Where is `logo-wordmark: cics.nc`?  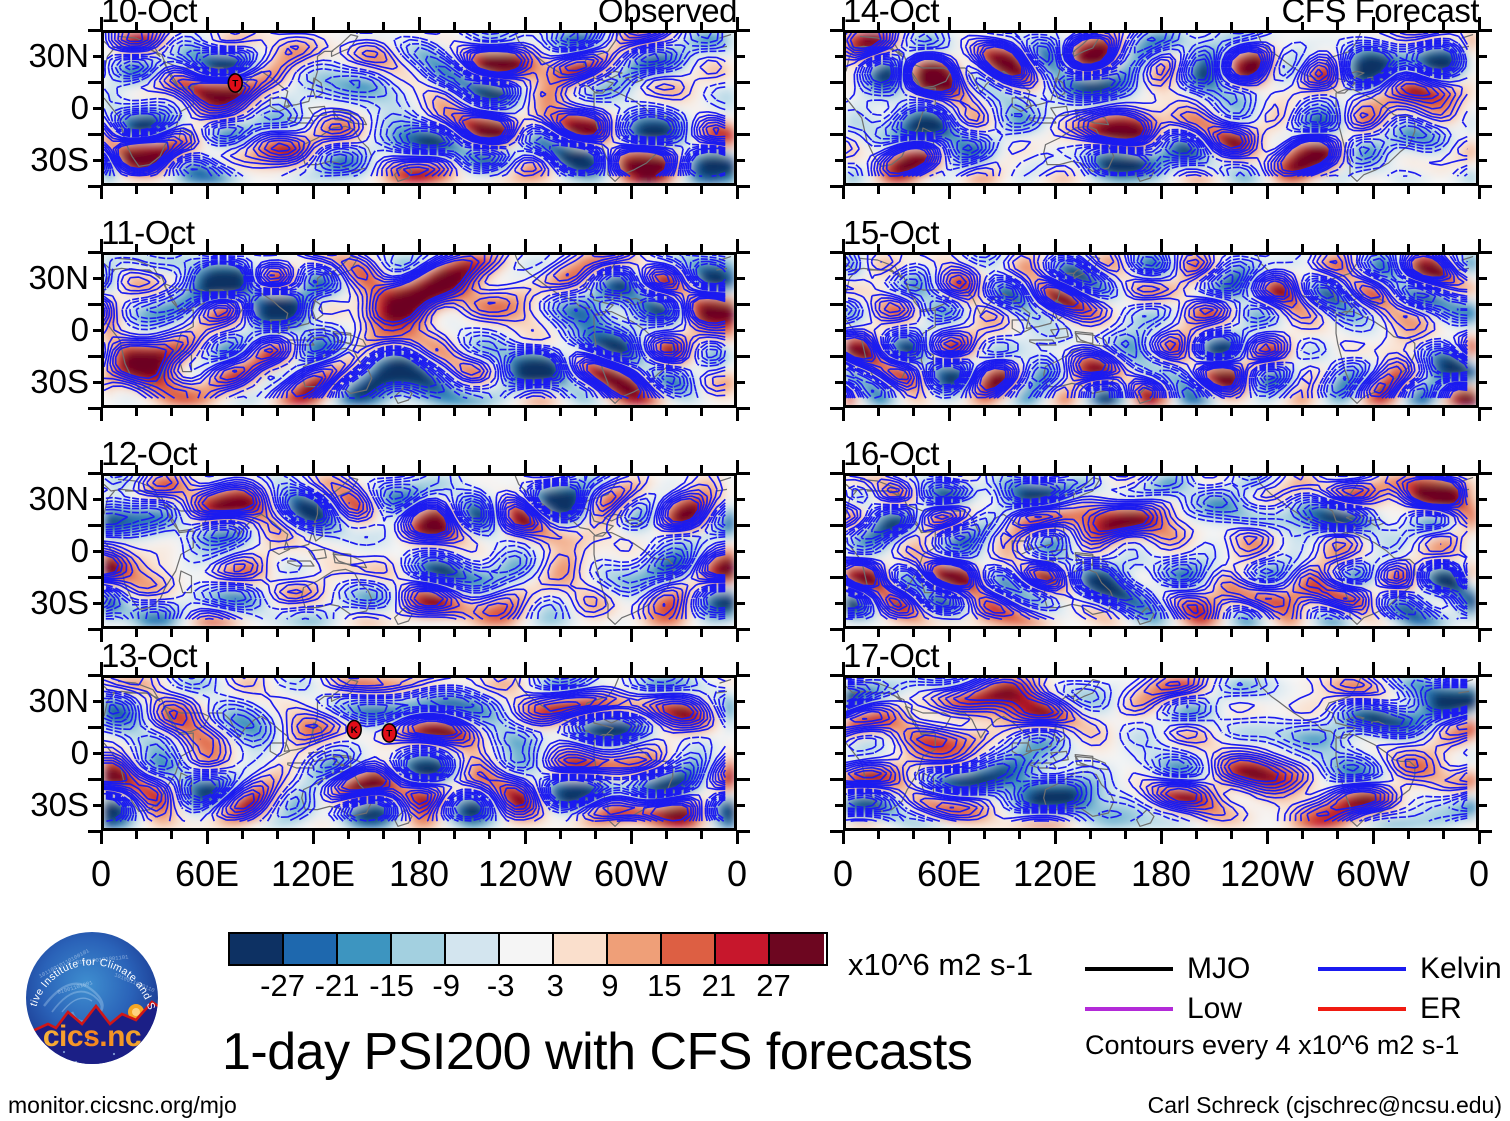
logo-wordmark: cics.nc is located at coordinates (92, 1036).